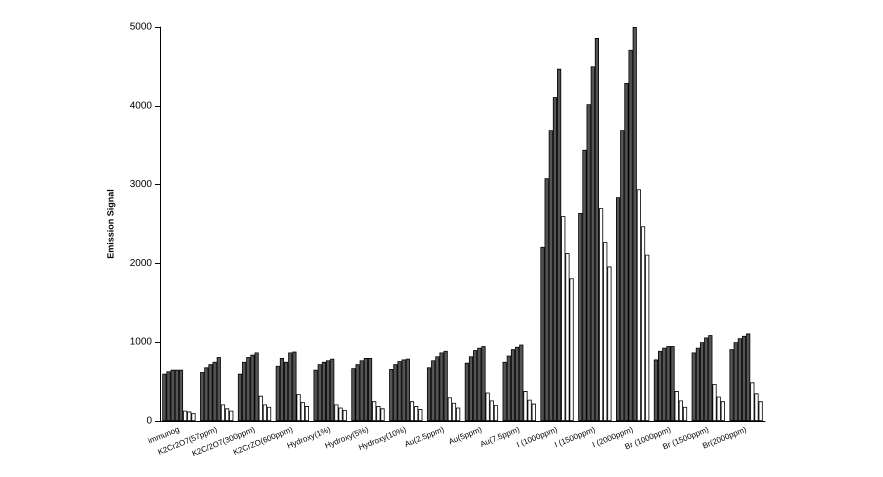 This screenshot has width=883, height=477. Describe the element at coordinates (141, 342) in the screenshot. I see `y-tick-label: 1000` at that location.